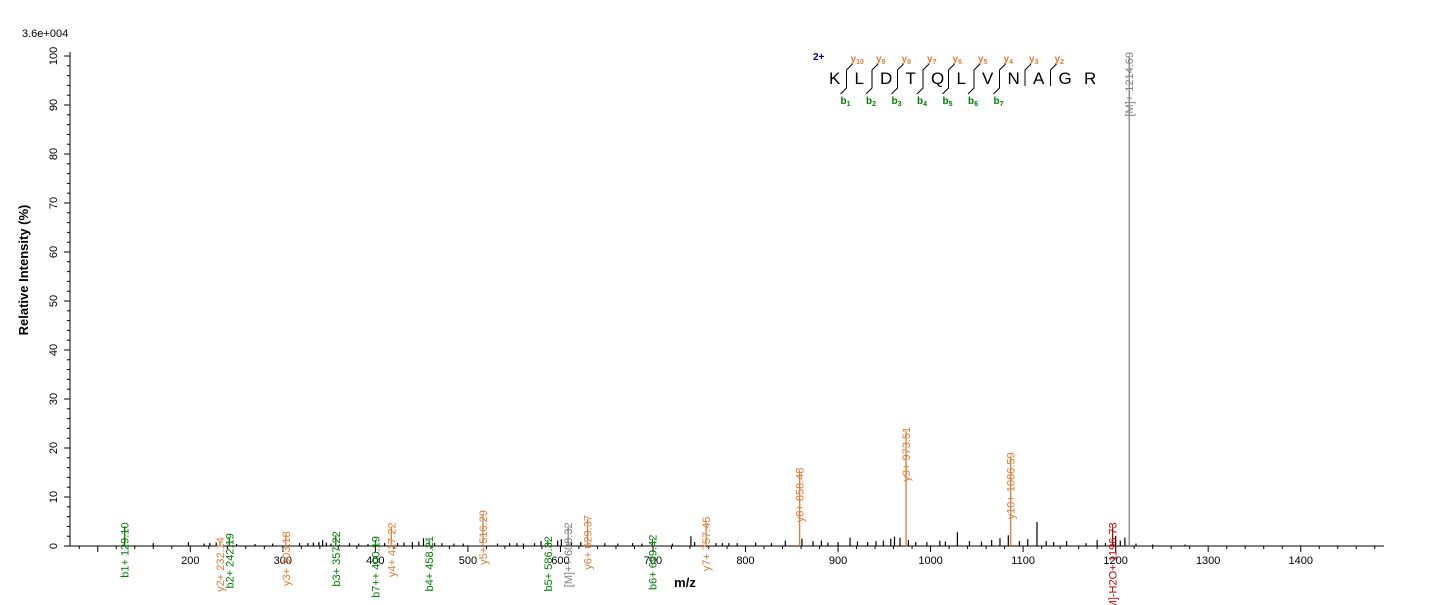 The height and width of the screenshot is (605, 1436). I want to click on y-tick-label: 70, so click(54, 203).